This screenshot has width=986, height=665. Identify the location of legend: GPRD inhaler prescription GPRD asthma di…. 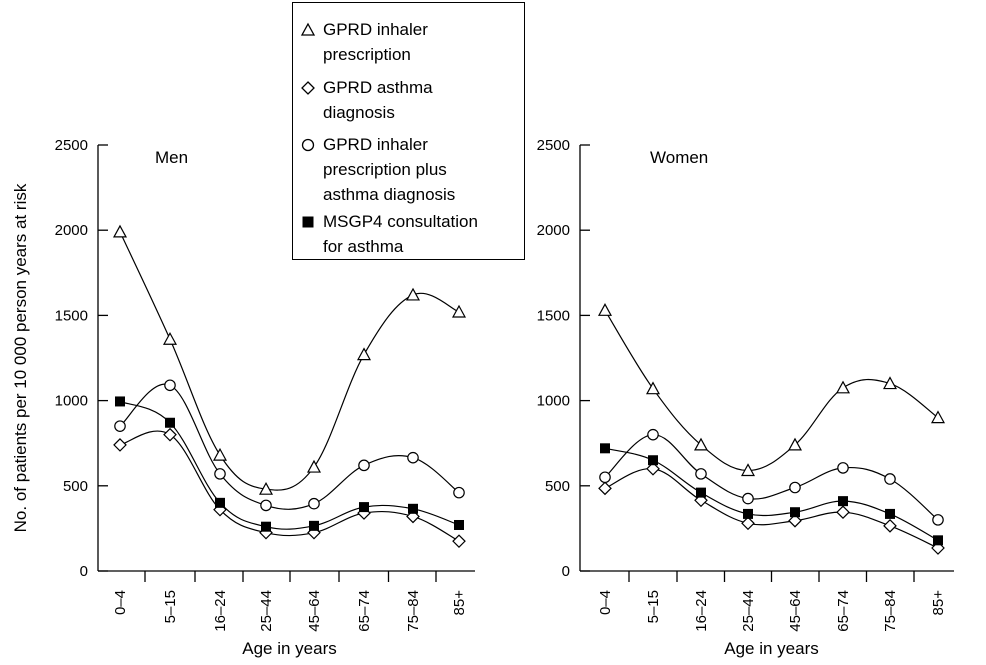
(408, 131).